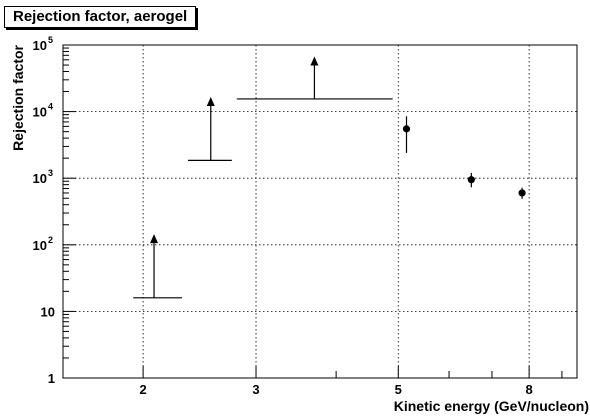  I want to click on x-tick-label: 8, so click(529, 389).